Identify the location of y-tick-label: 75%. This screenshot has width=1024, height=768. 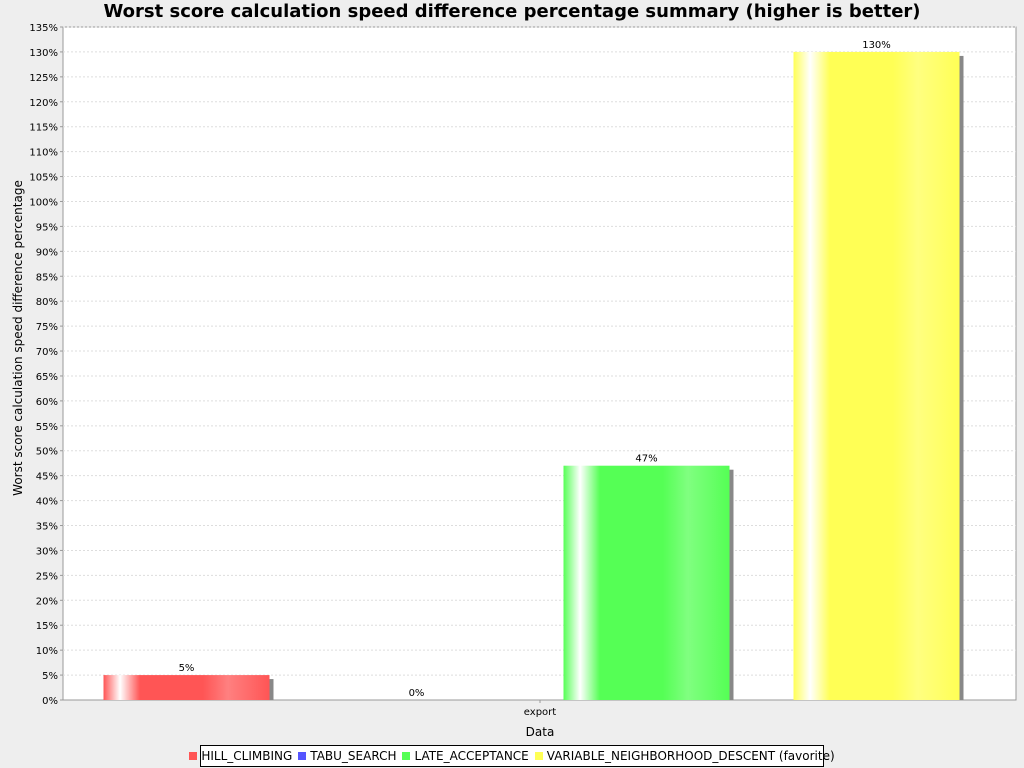
(47, 327).